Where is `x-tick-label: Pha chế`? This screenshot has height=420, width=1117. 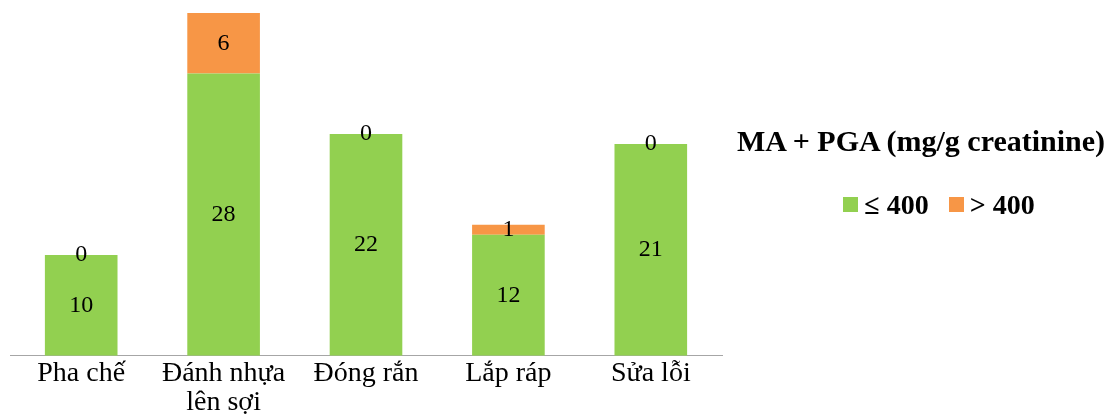 x-tick-label: Pha chế is located at coordinates (82, 371).